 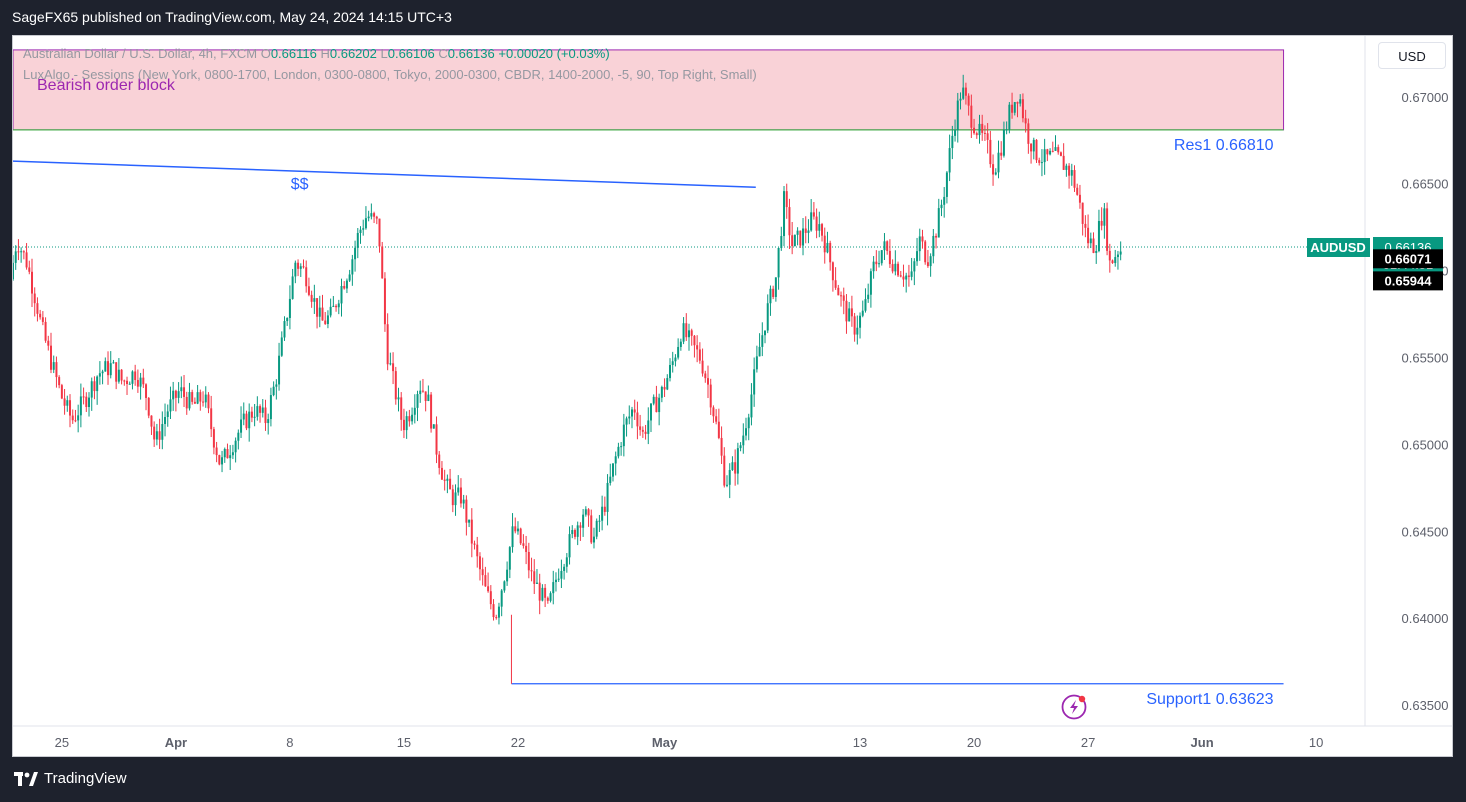 I want to click on brand-footer: TradingView, so click(x=70, y=778).